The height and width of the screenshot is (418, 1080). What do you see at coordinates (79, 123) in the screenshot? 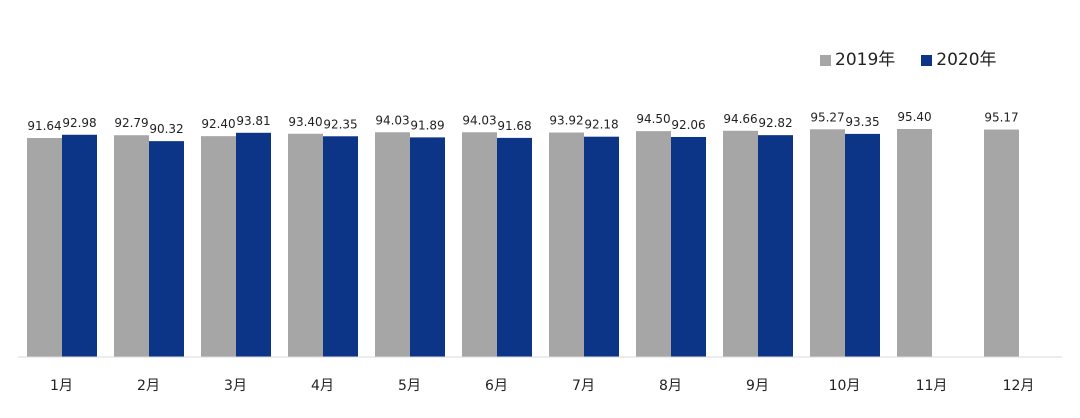
I see `data-label-2020年-1月: 92.98` at bounding box center [79, 123].